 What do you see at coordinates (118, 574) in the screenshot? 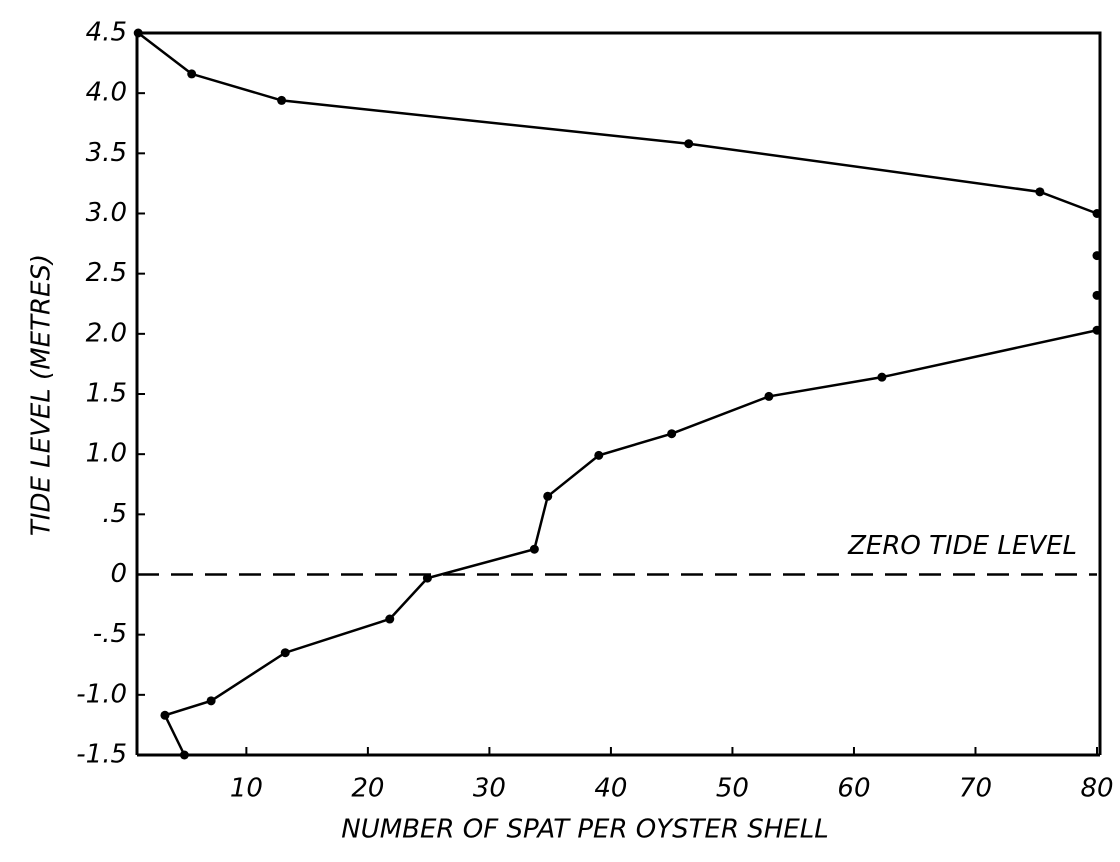
I see `y-tick-label: 0` at bounding box center [118, 574].